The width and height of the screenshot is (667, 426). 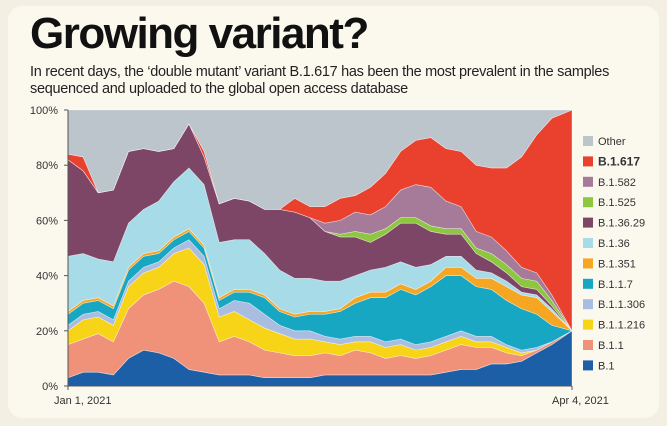 What do you see at coordinates (621, 326) in the screenshot?
I see `legend-label-b-1-1-216: B.1.1.216` at bounding box center [621, 326].